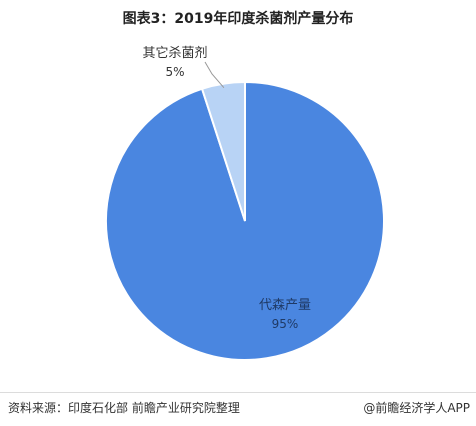 The width and height of the screenshot is (476, 426). I want to click on slice-label-0: 代森产量, so click(285, 305).